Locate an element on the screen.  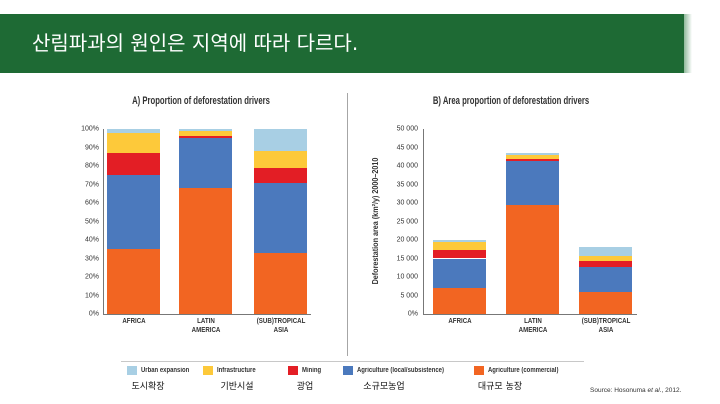
legend-label: Agriculture (local/subsistence) is located at coordinates (400, 370).